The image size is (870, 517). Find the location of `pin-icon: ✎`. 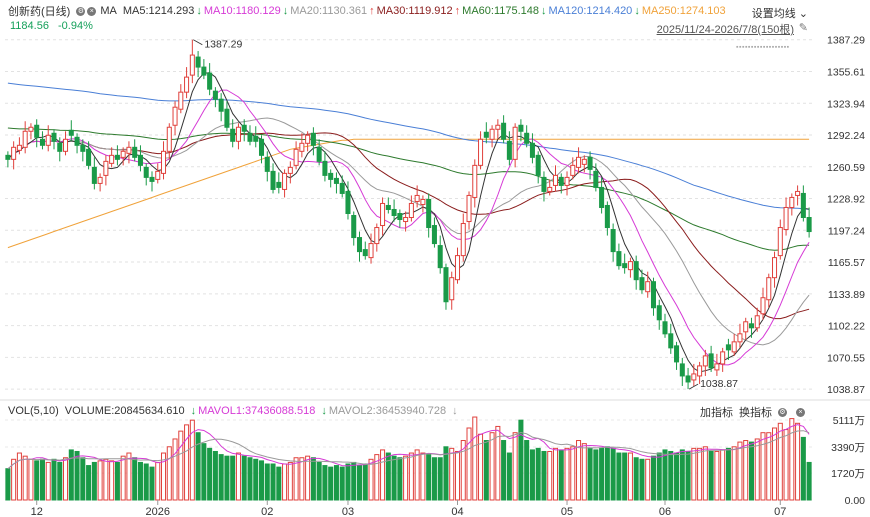

pin-icon: ✎ is located at coordinates (803, 28).